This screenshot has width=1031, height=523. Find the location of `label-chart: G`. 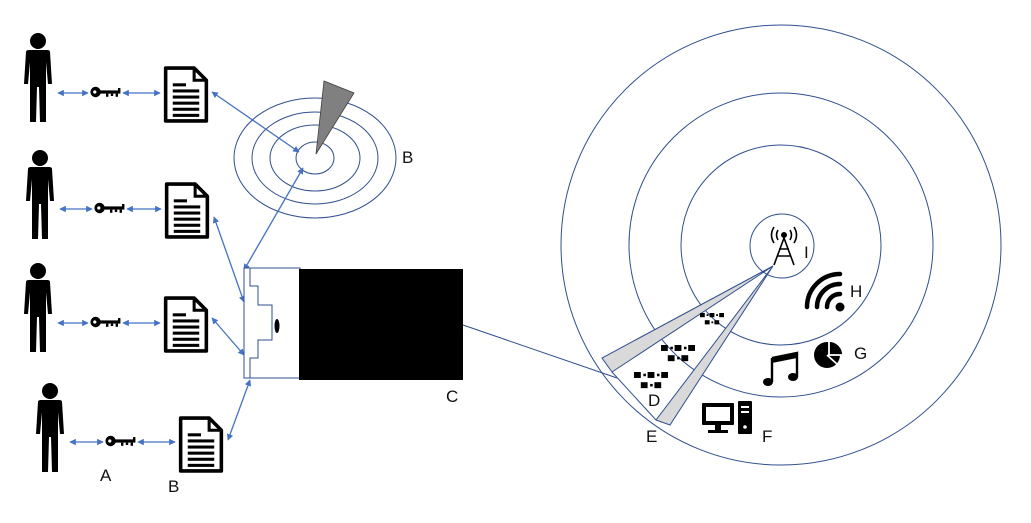

label-chart: G is located at coordinates (860, 353).